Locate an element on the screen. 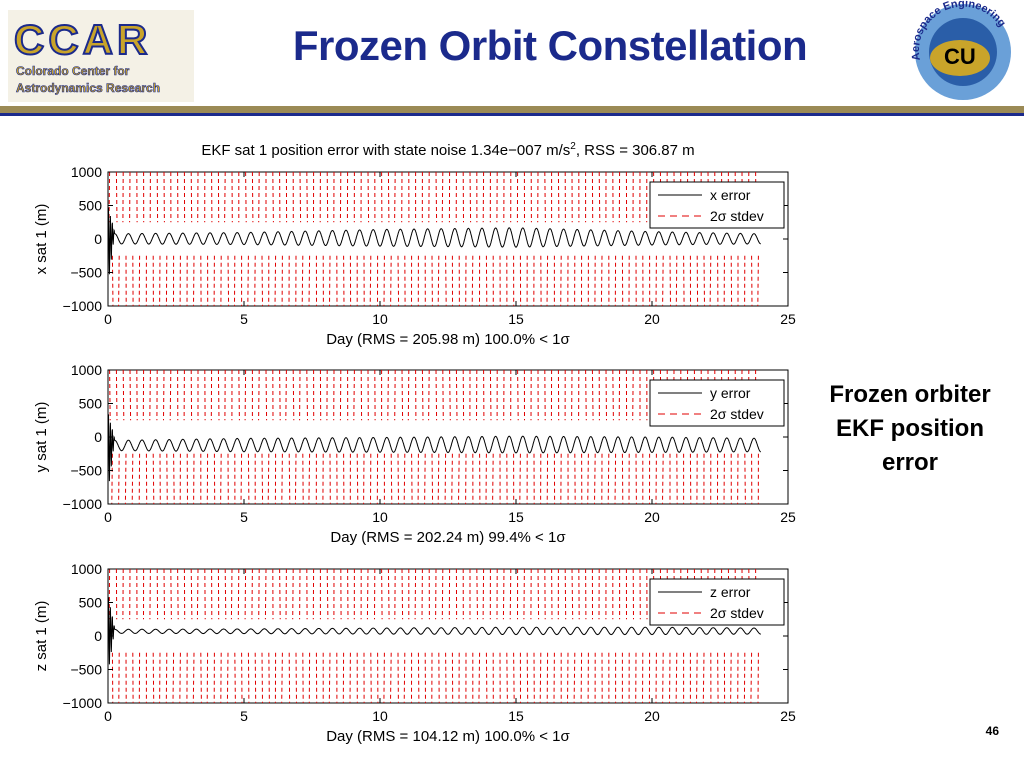 The height and width of the screenshot is (768, 1024). legend: y error 2σ stdev is located at coordinates (717, 403).